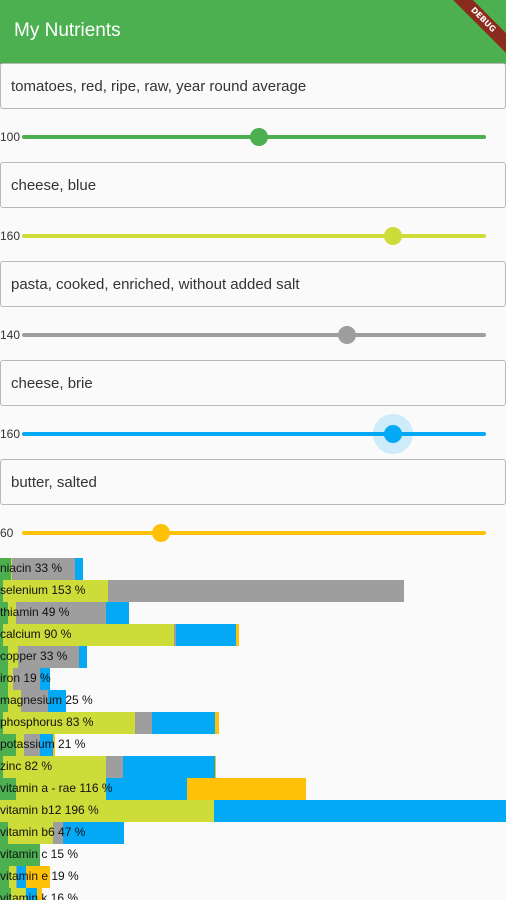 This screenshot has width=506, height=900. What do you see at coordinates (253, 745) in the screenshot?
I see `nutrient-row: potassium 21 %` at bounding box center [253, 745].